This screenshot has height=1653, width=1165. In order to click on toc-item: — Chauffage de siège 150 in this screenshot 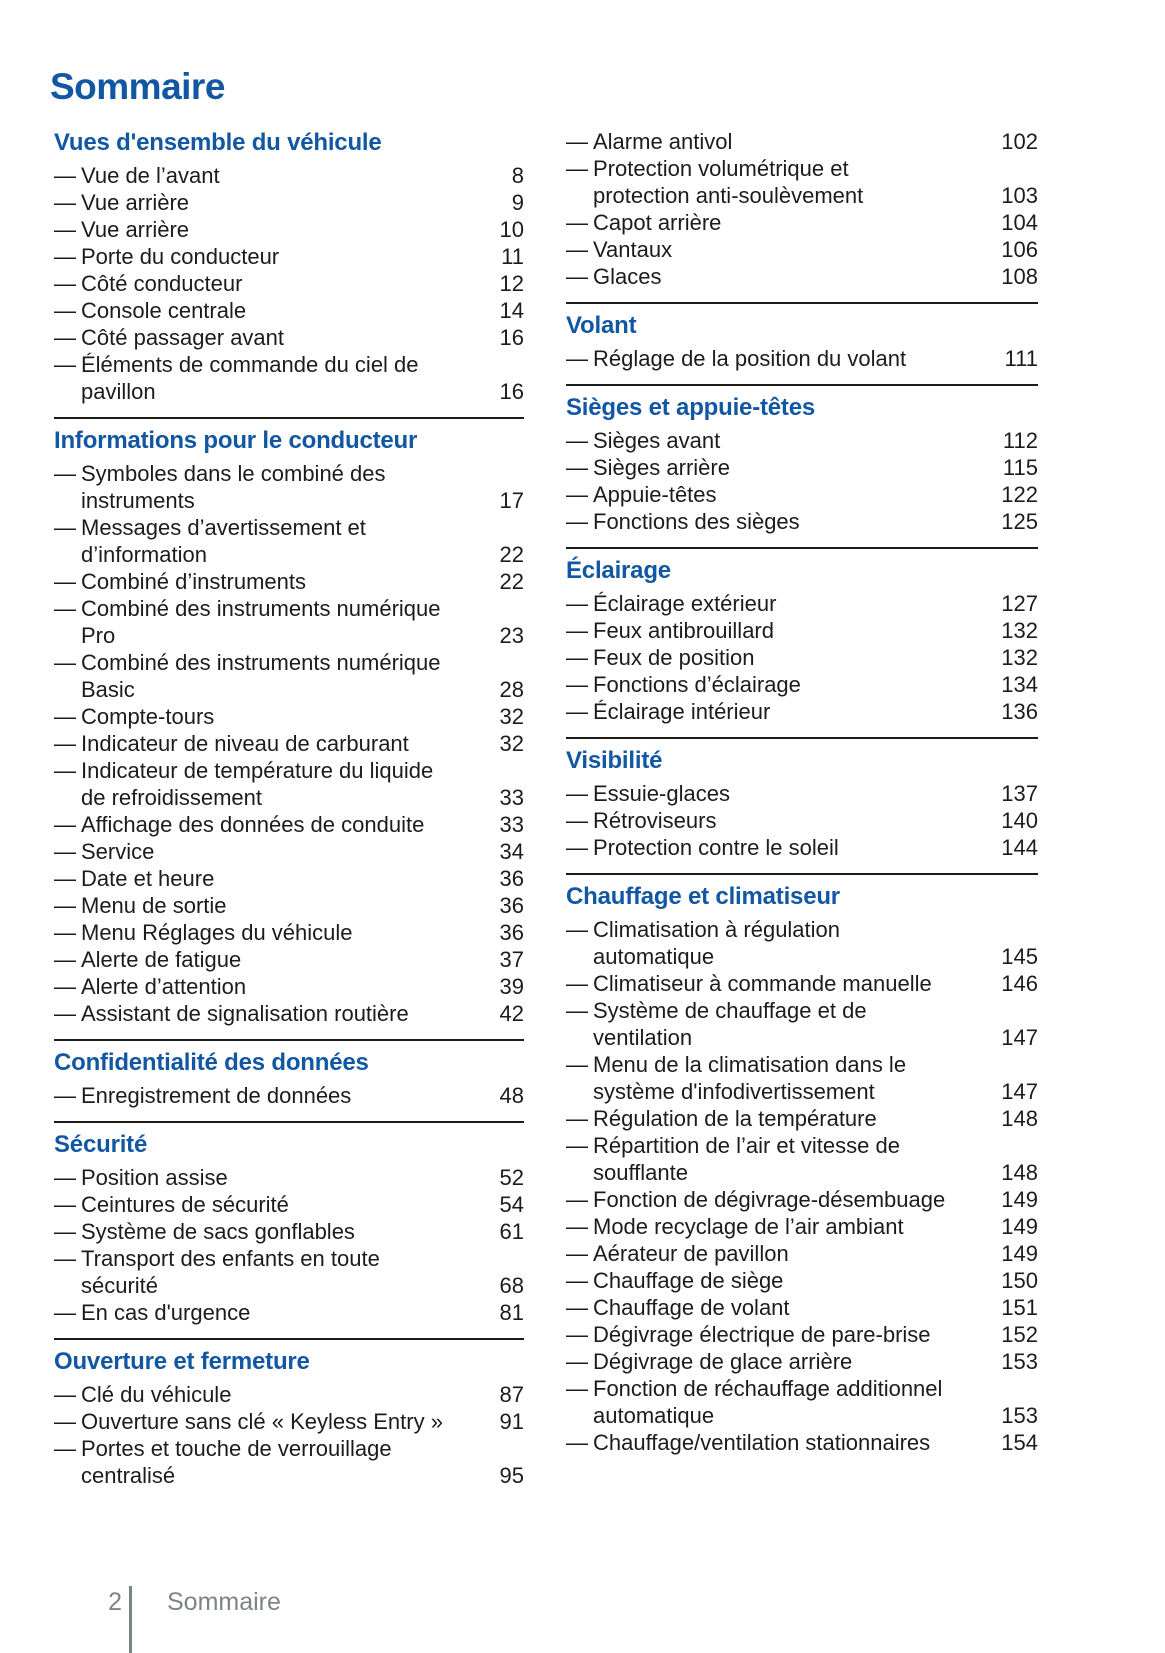, I will do `click(802, 1280)`.